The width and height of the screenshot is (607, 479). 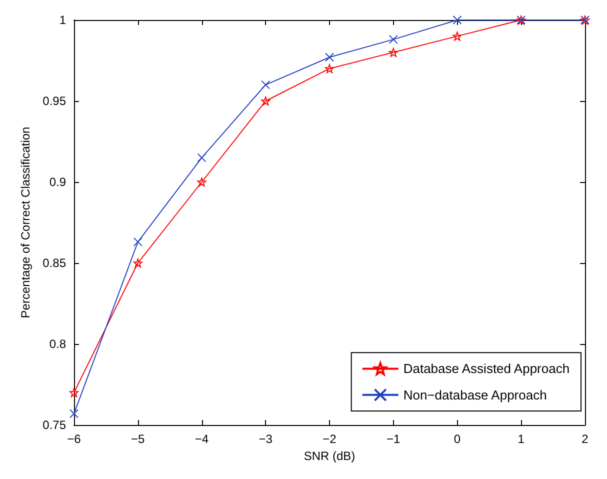 What do you see at coordinates (138, 439) in the screenshot?
I see `x-tick-label: −5` at bounding box center [138, 439].